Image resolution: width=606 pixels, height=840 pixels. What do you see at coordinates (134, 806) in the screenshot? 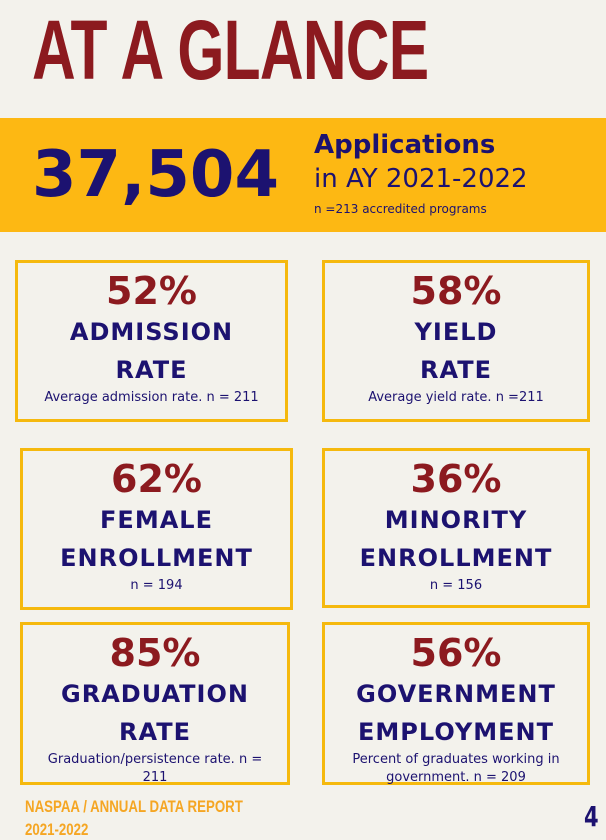
I see `footer-report: NASPAA / ANNUAL DATA REPORT` at bounding box center [134, 806].